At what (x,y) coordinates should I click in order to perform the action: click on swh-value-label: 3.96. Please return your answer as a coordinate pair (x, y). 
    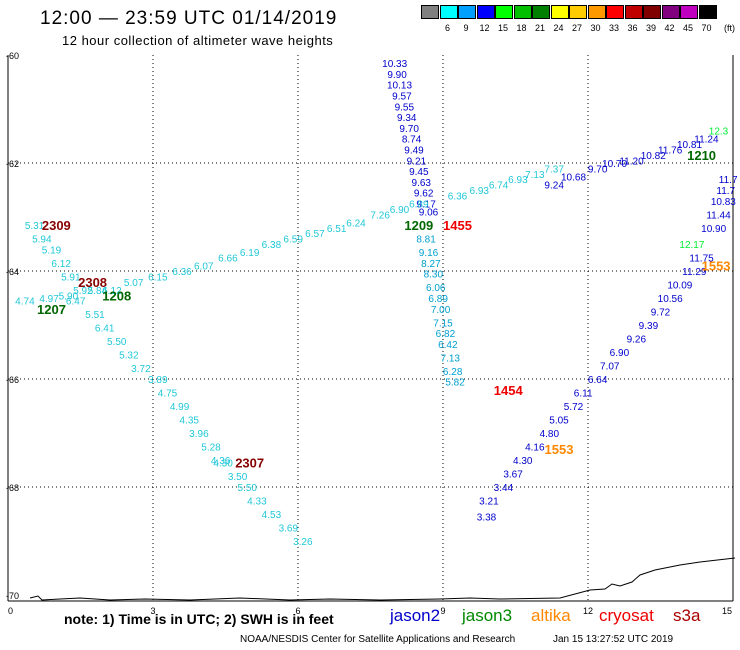
    Looking at the image, I should click on (199, 434).